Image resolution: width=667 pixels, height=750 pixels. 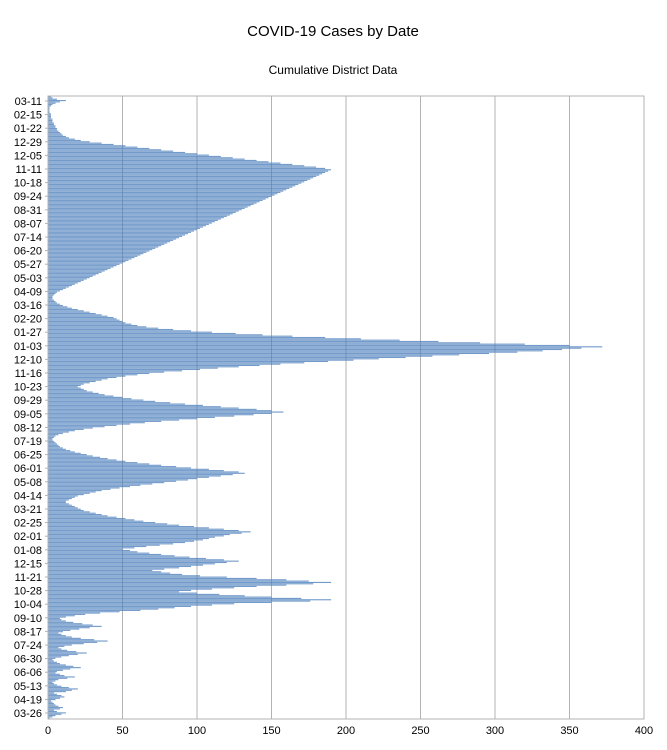 What do you see at coordinates (420, 731) in the screenshot?
I see `x-tick-label: 250` at bounding box center [420, 731].